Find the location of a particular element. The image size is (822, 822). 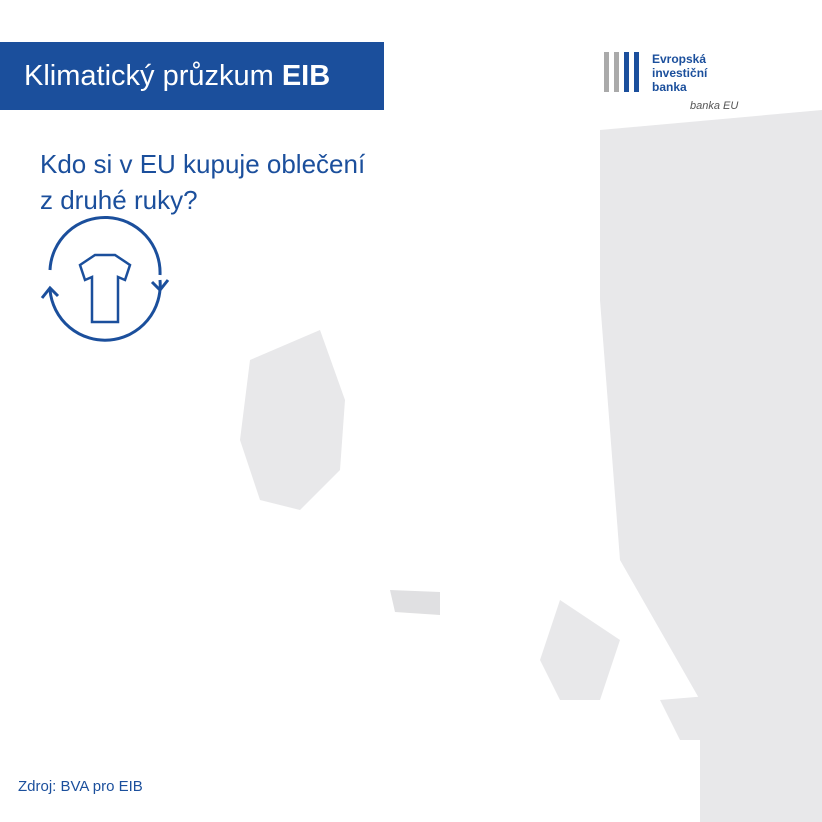

logo-line: investiční is located at coordinates (680, 73).